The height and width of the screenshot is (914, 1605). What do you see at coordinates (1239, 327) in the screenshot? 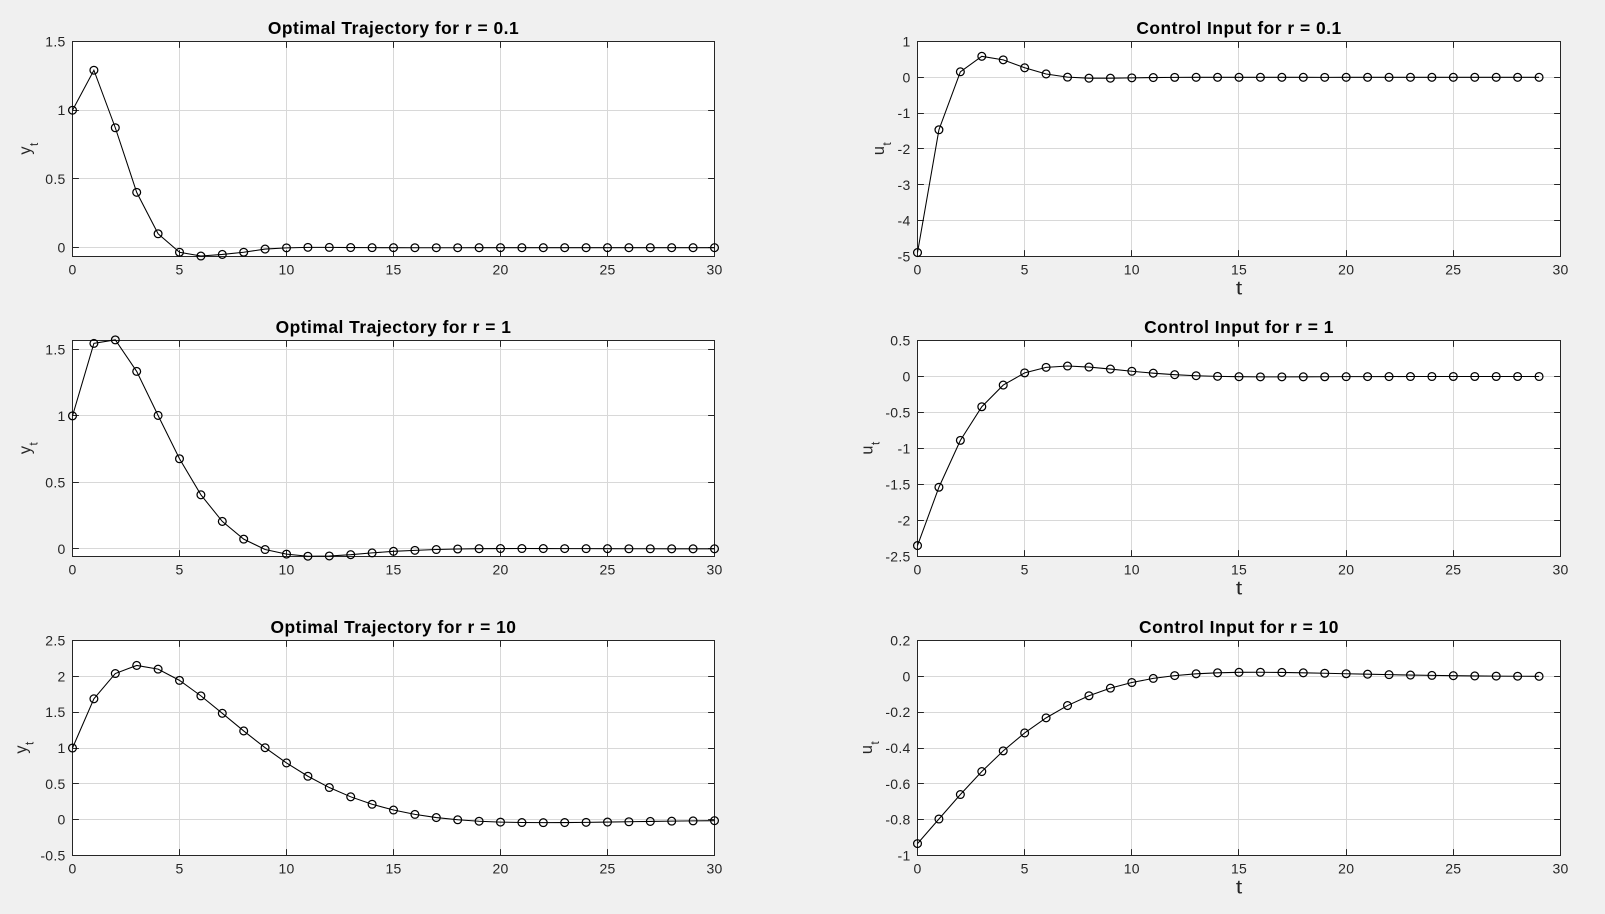
I see `svg-text: Control Input for r = 1` at bounding box center [1239, 327].